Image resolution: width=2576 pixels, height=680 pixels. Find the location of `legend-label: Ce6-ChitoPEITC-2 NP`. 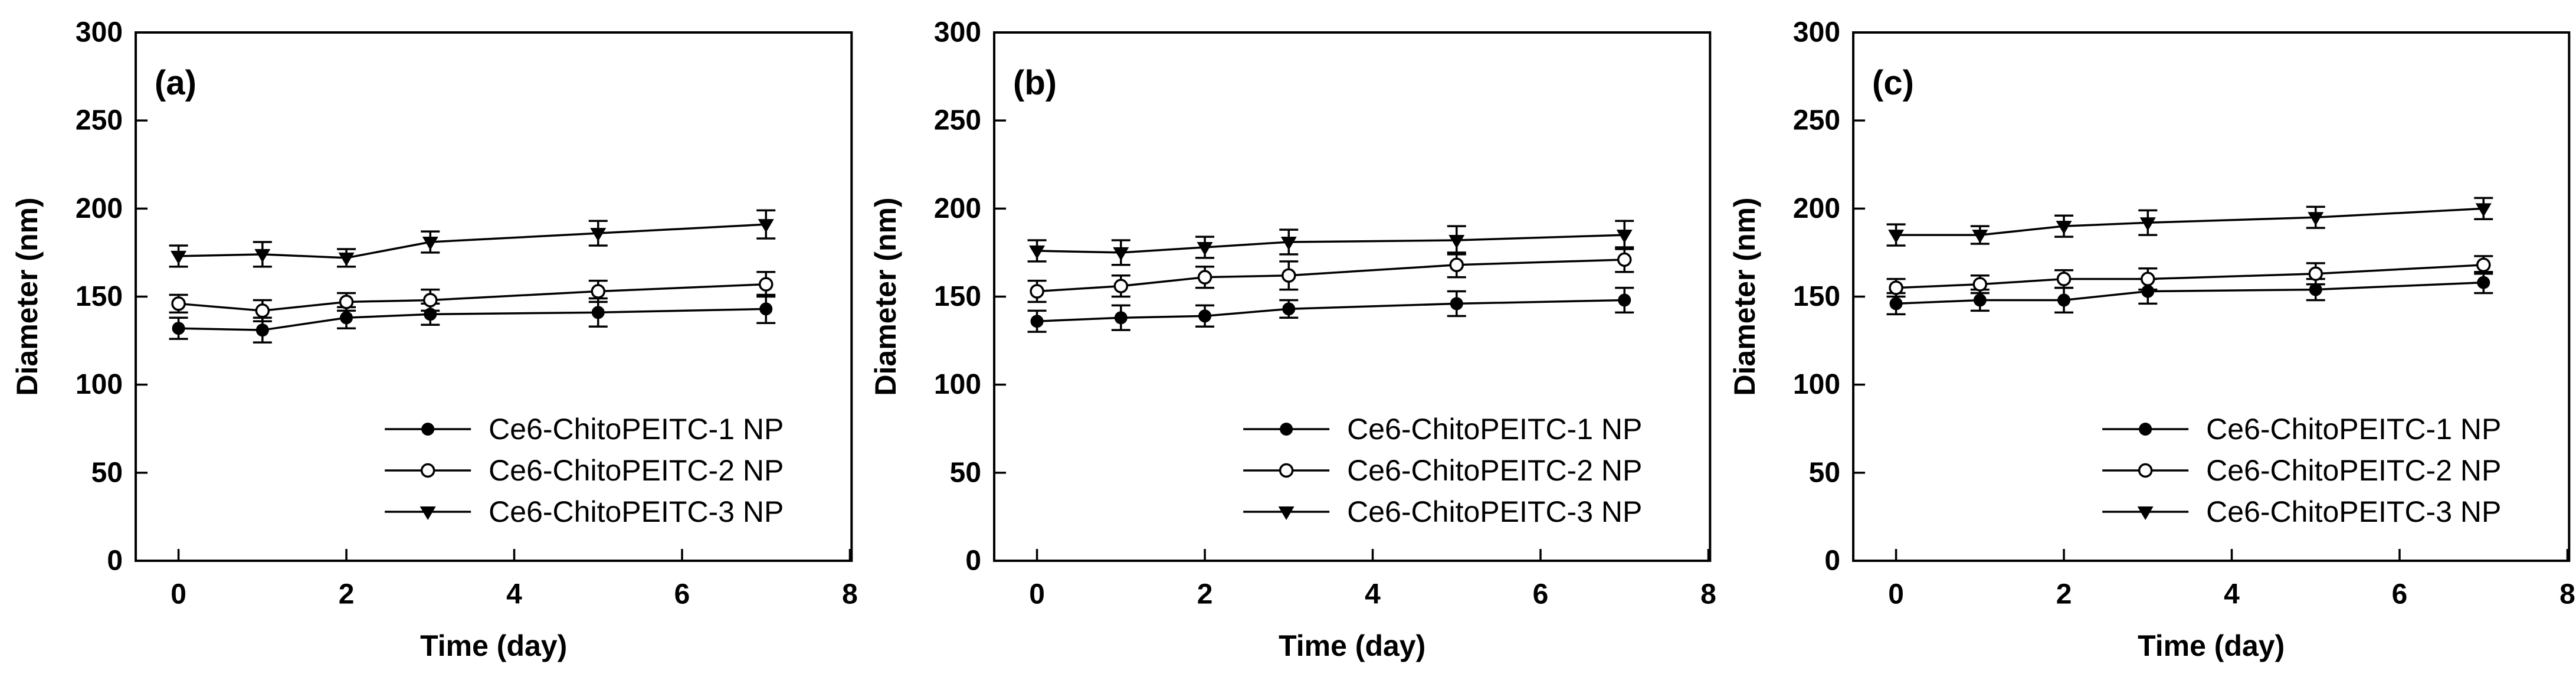

legend-label: Ce6-ChitoPEITC-2 NP is located at coordinates (2353, 471).